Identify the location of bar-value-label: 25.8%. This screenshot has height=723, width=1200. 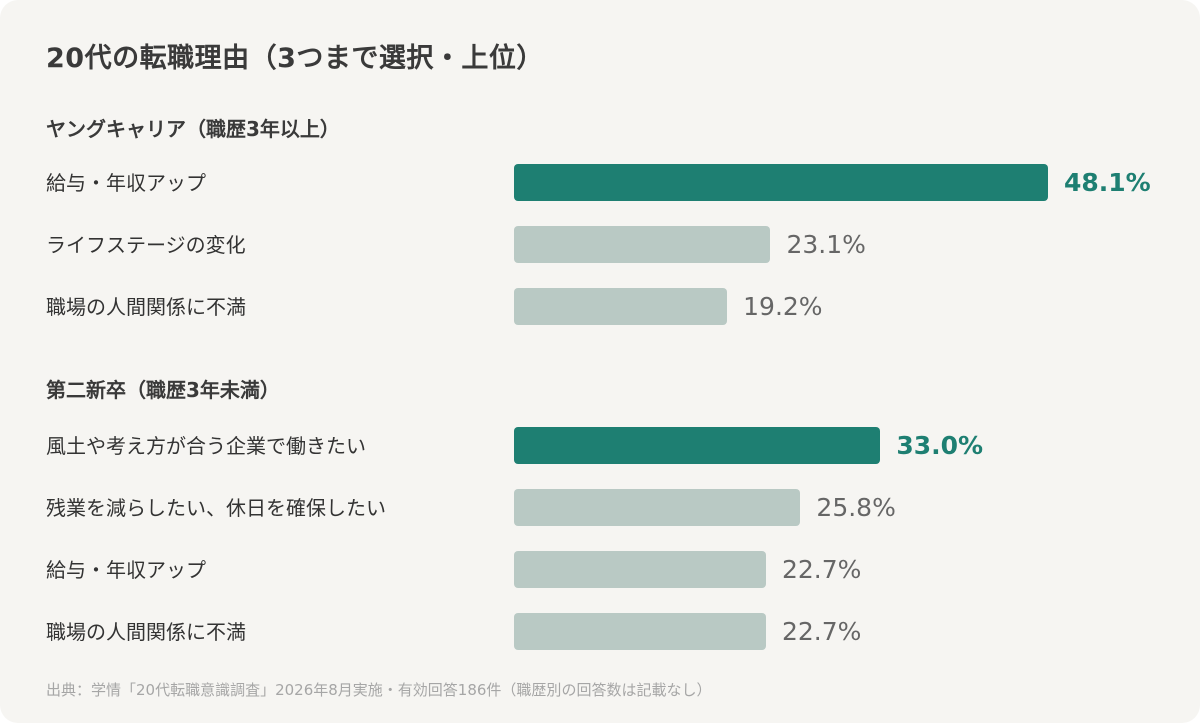
(856, 507).